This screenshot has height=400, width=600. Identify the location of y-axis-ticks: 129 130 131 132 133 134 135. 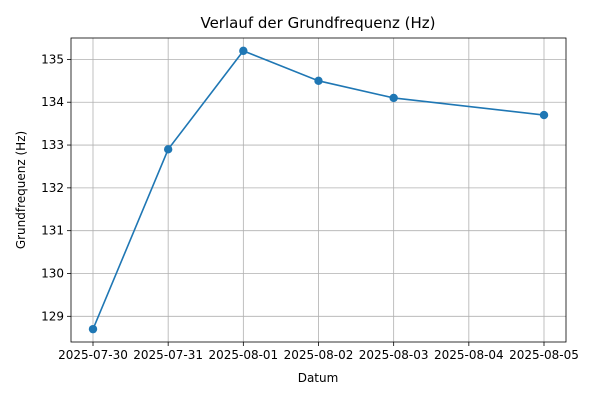
(56, 187).